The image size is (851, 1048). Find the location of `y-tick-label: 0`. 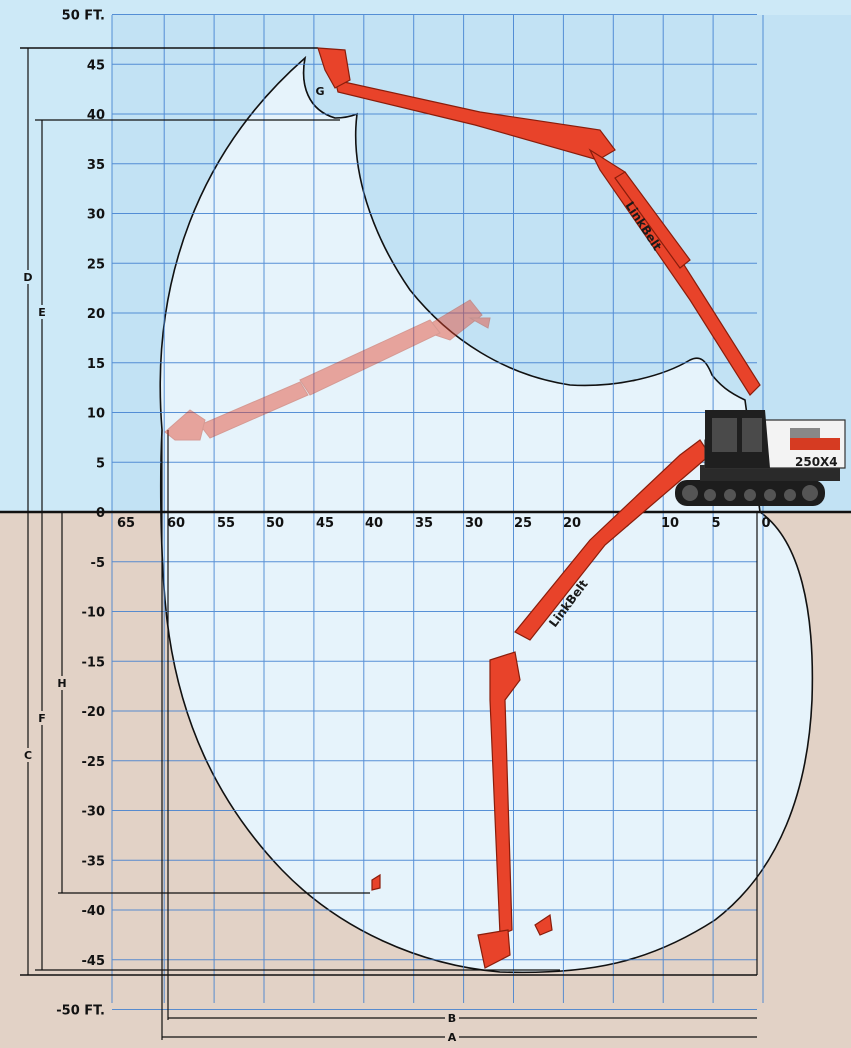

y-tick-label: 0 is located at coordinates (100, 513).